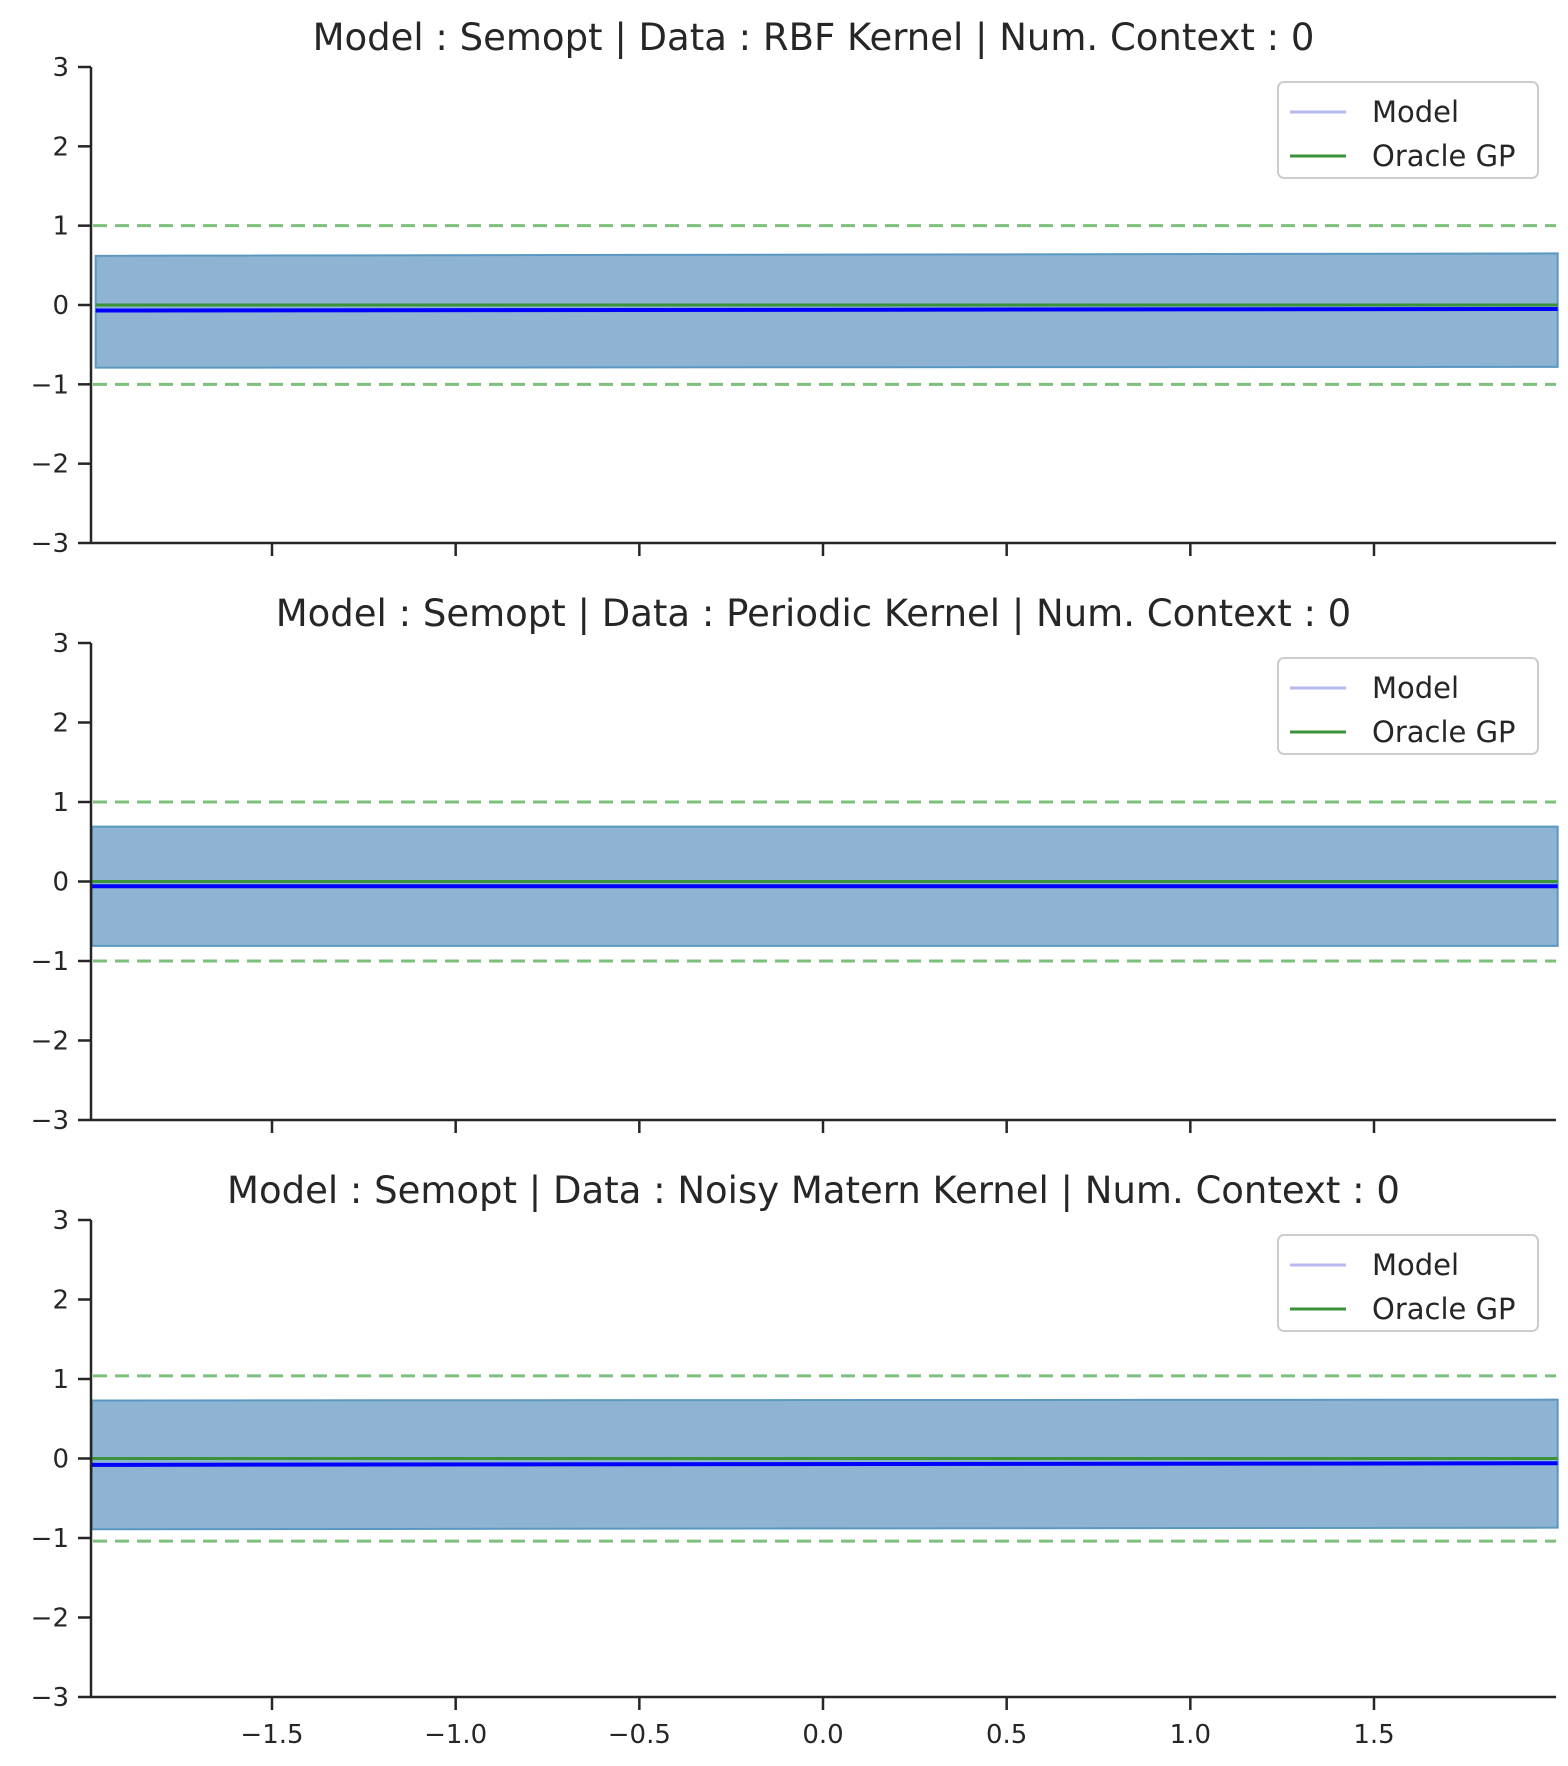 This screenshot has width=1568, height=1766. Describe the element at coordinates (639, 1735) in the screenshot. I see `x-tick-label: −0.5` at that location.